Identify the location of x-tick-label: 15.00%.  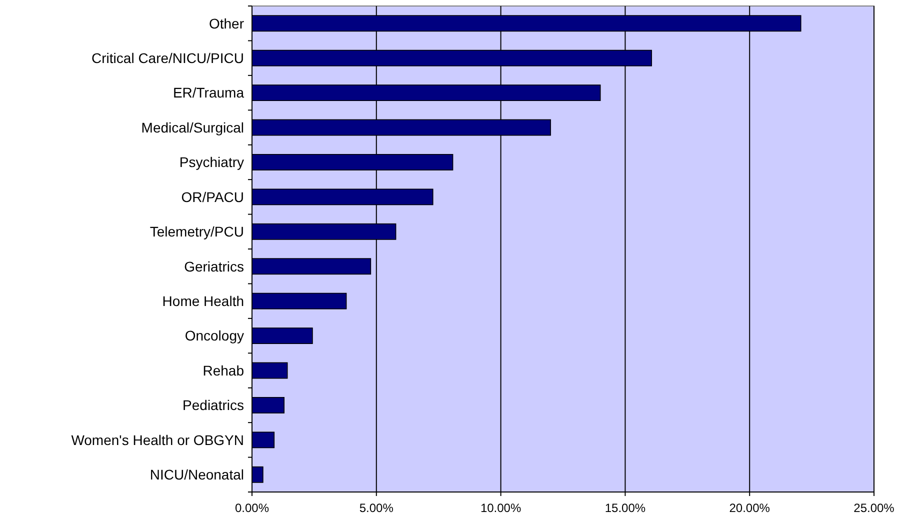
(625, 508).